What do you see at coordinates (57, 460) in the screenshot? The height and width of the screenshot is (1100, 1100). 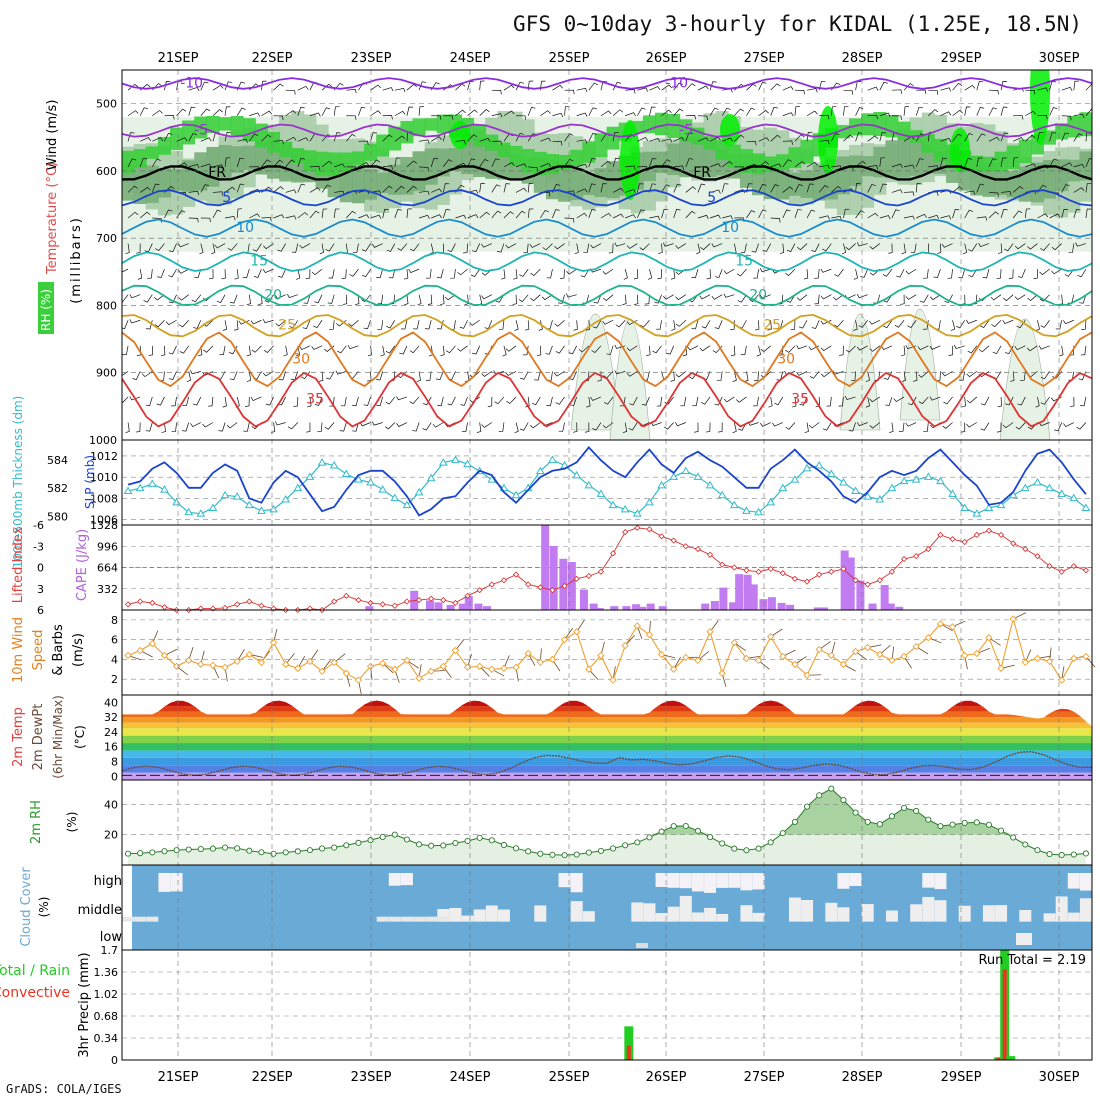 I see `thickness-tick: 584` at bounding box center [57, 460].